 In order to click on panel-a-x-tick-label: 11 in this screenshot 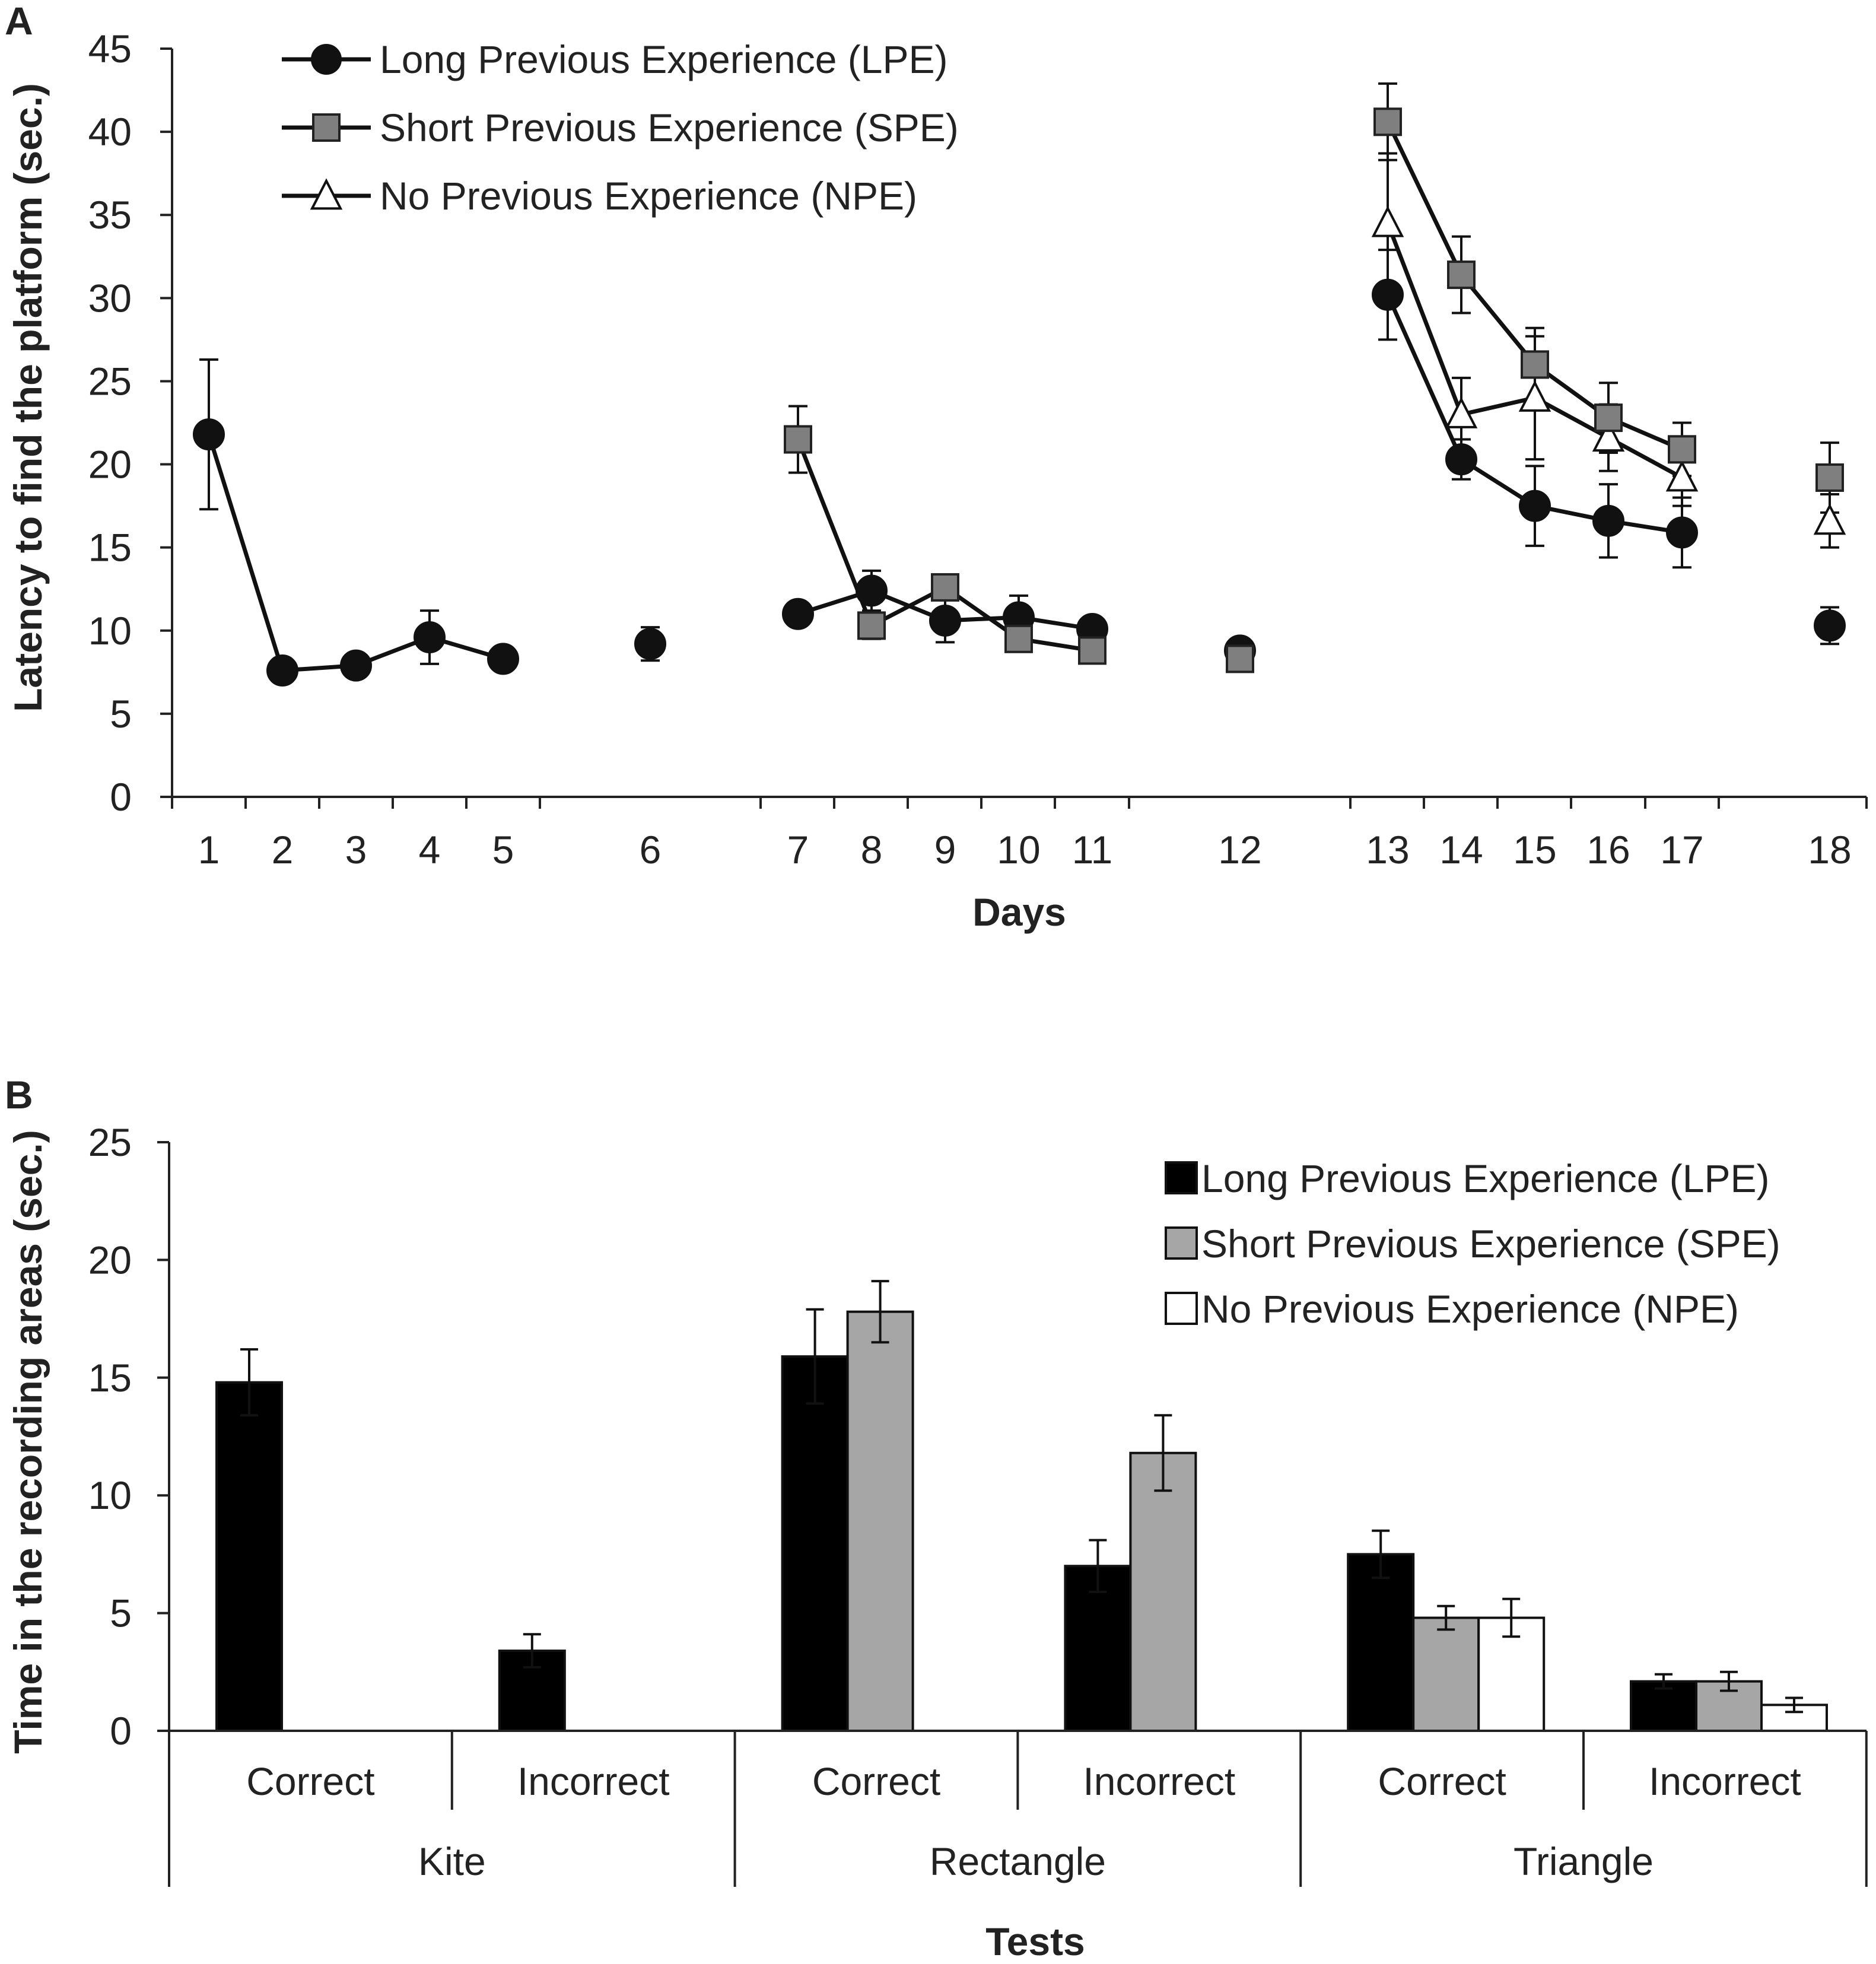, I will do `click(1092, 850)`.